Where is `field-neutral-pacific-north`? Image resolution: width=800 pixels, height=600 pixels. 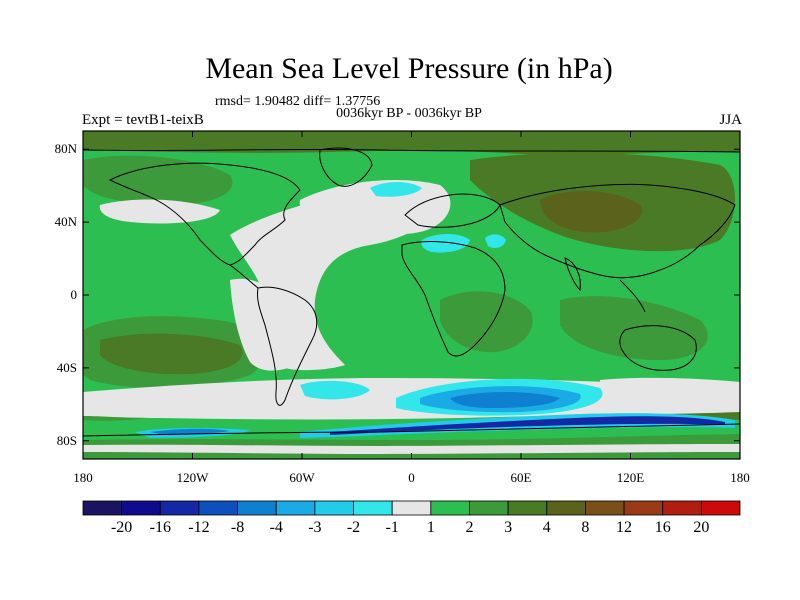 field-neutral-pacific-north is located at coordinates (159, 211).